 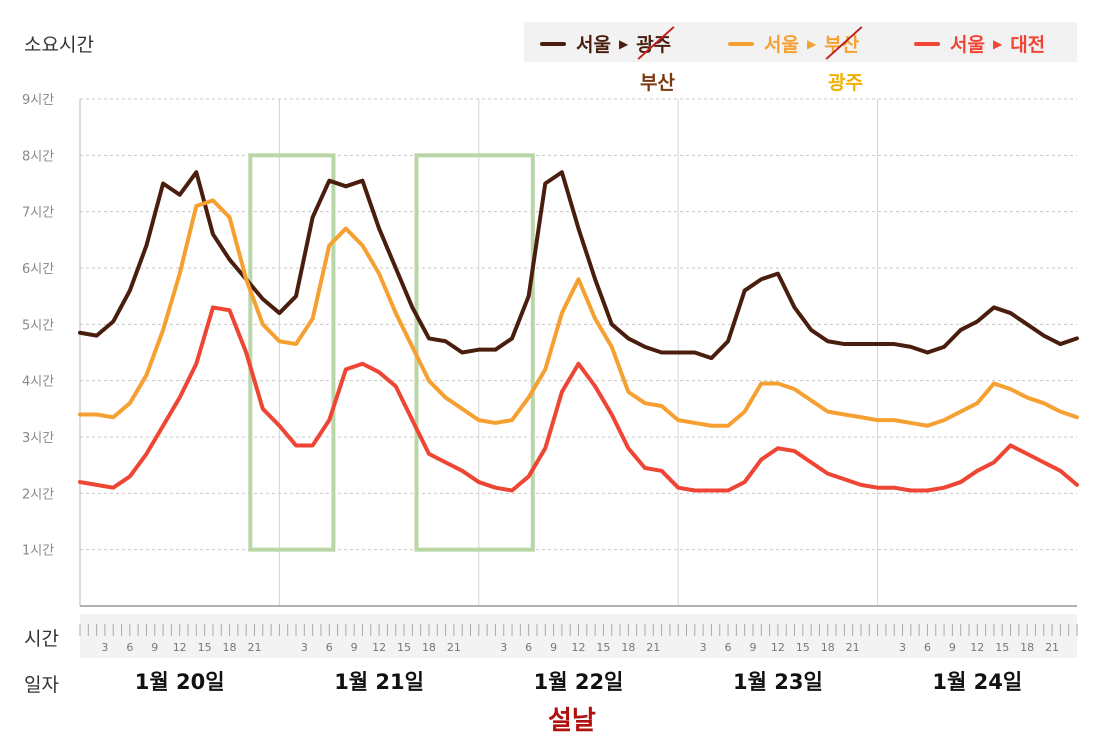 What do you see at coordinates (38, 551) in the screenshot?
I see `y-tick-label: 1시간` at bounding box center [38, 551].